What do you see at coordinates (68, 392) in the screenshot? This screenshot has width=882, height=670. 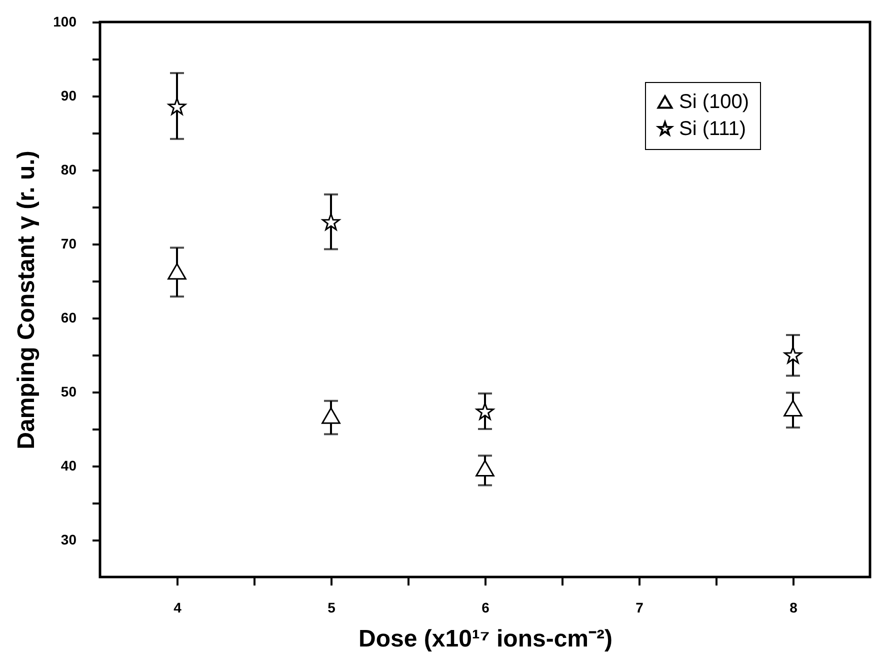 I see `y-tick-label: 50` at bounding box center [68, 392].